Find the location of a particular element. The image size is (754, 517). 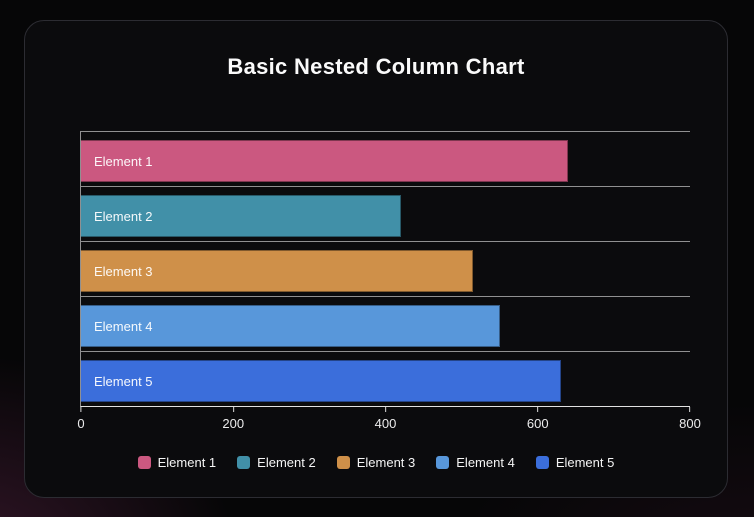

grid-row: Element 5 is located at coordinates (385, 378).